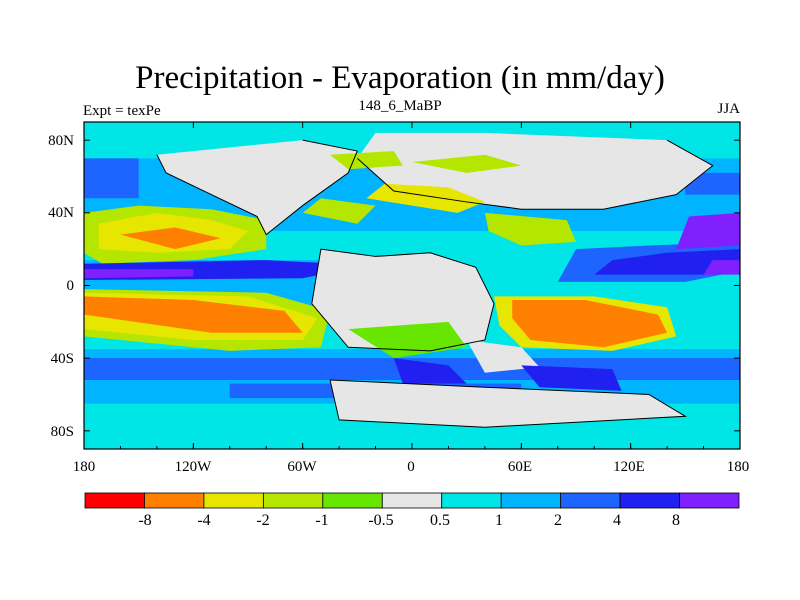 The image size is (800, 600). I want to click on colorbar-label: 1, so click(499, 520).